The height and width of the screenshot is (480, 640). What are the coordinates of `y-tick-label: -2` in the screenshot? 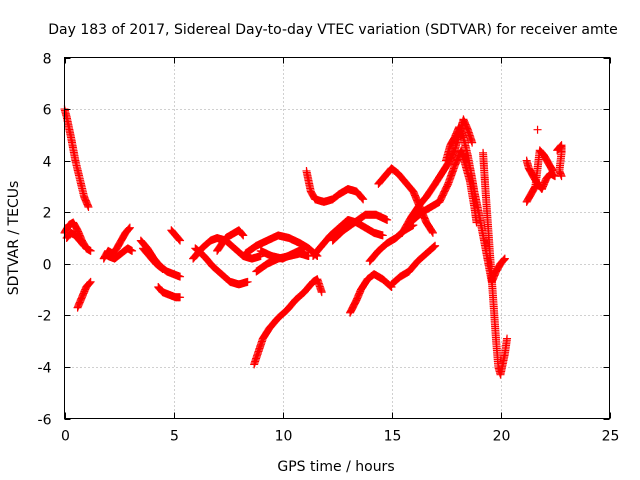 It's located at (45, 317).